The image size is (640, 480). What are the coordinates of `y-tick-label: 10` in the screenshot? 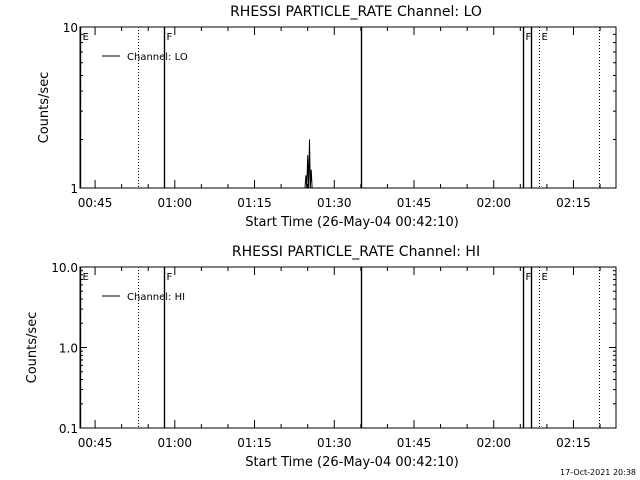 It's located at (70, 28).